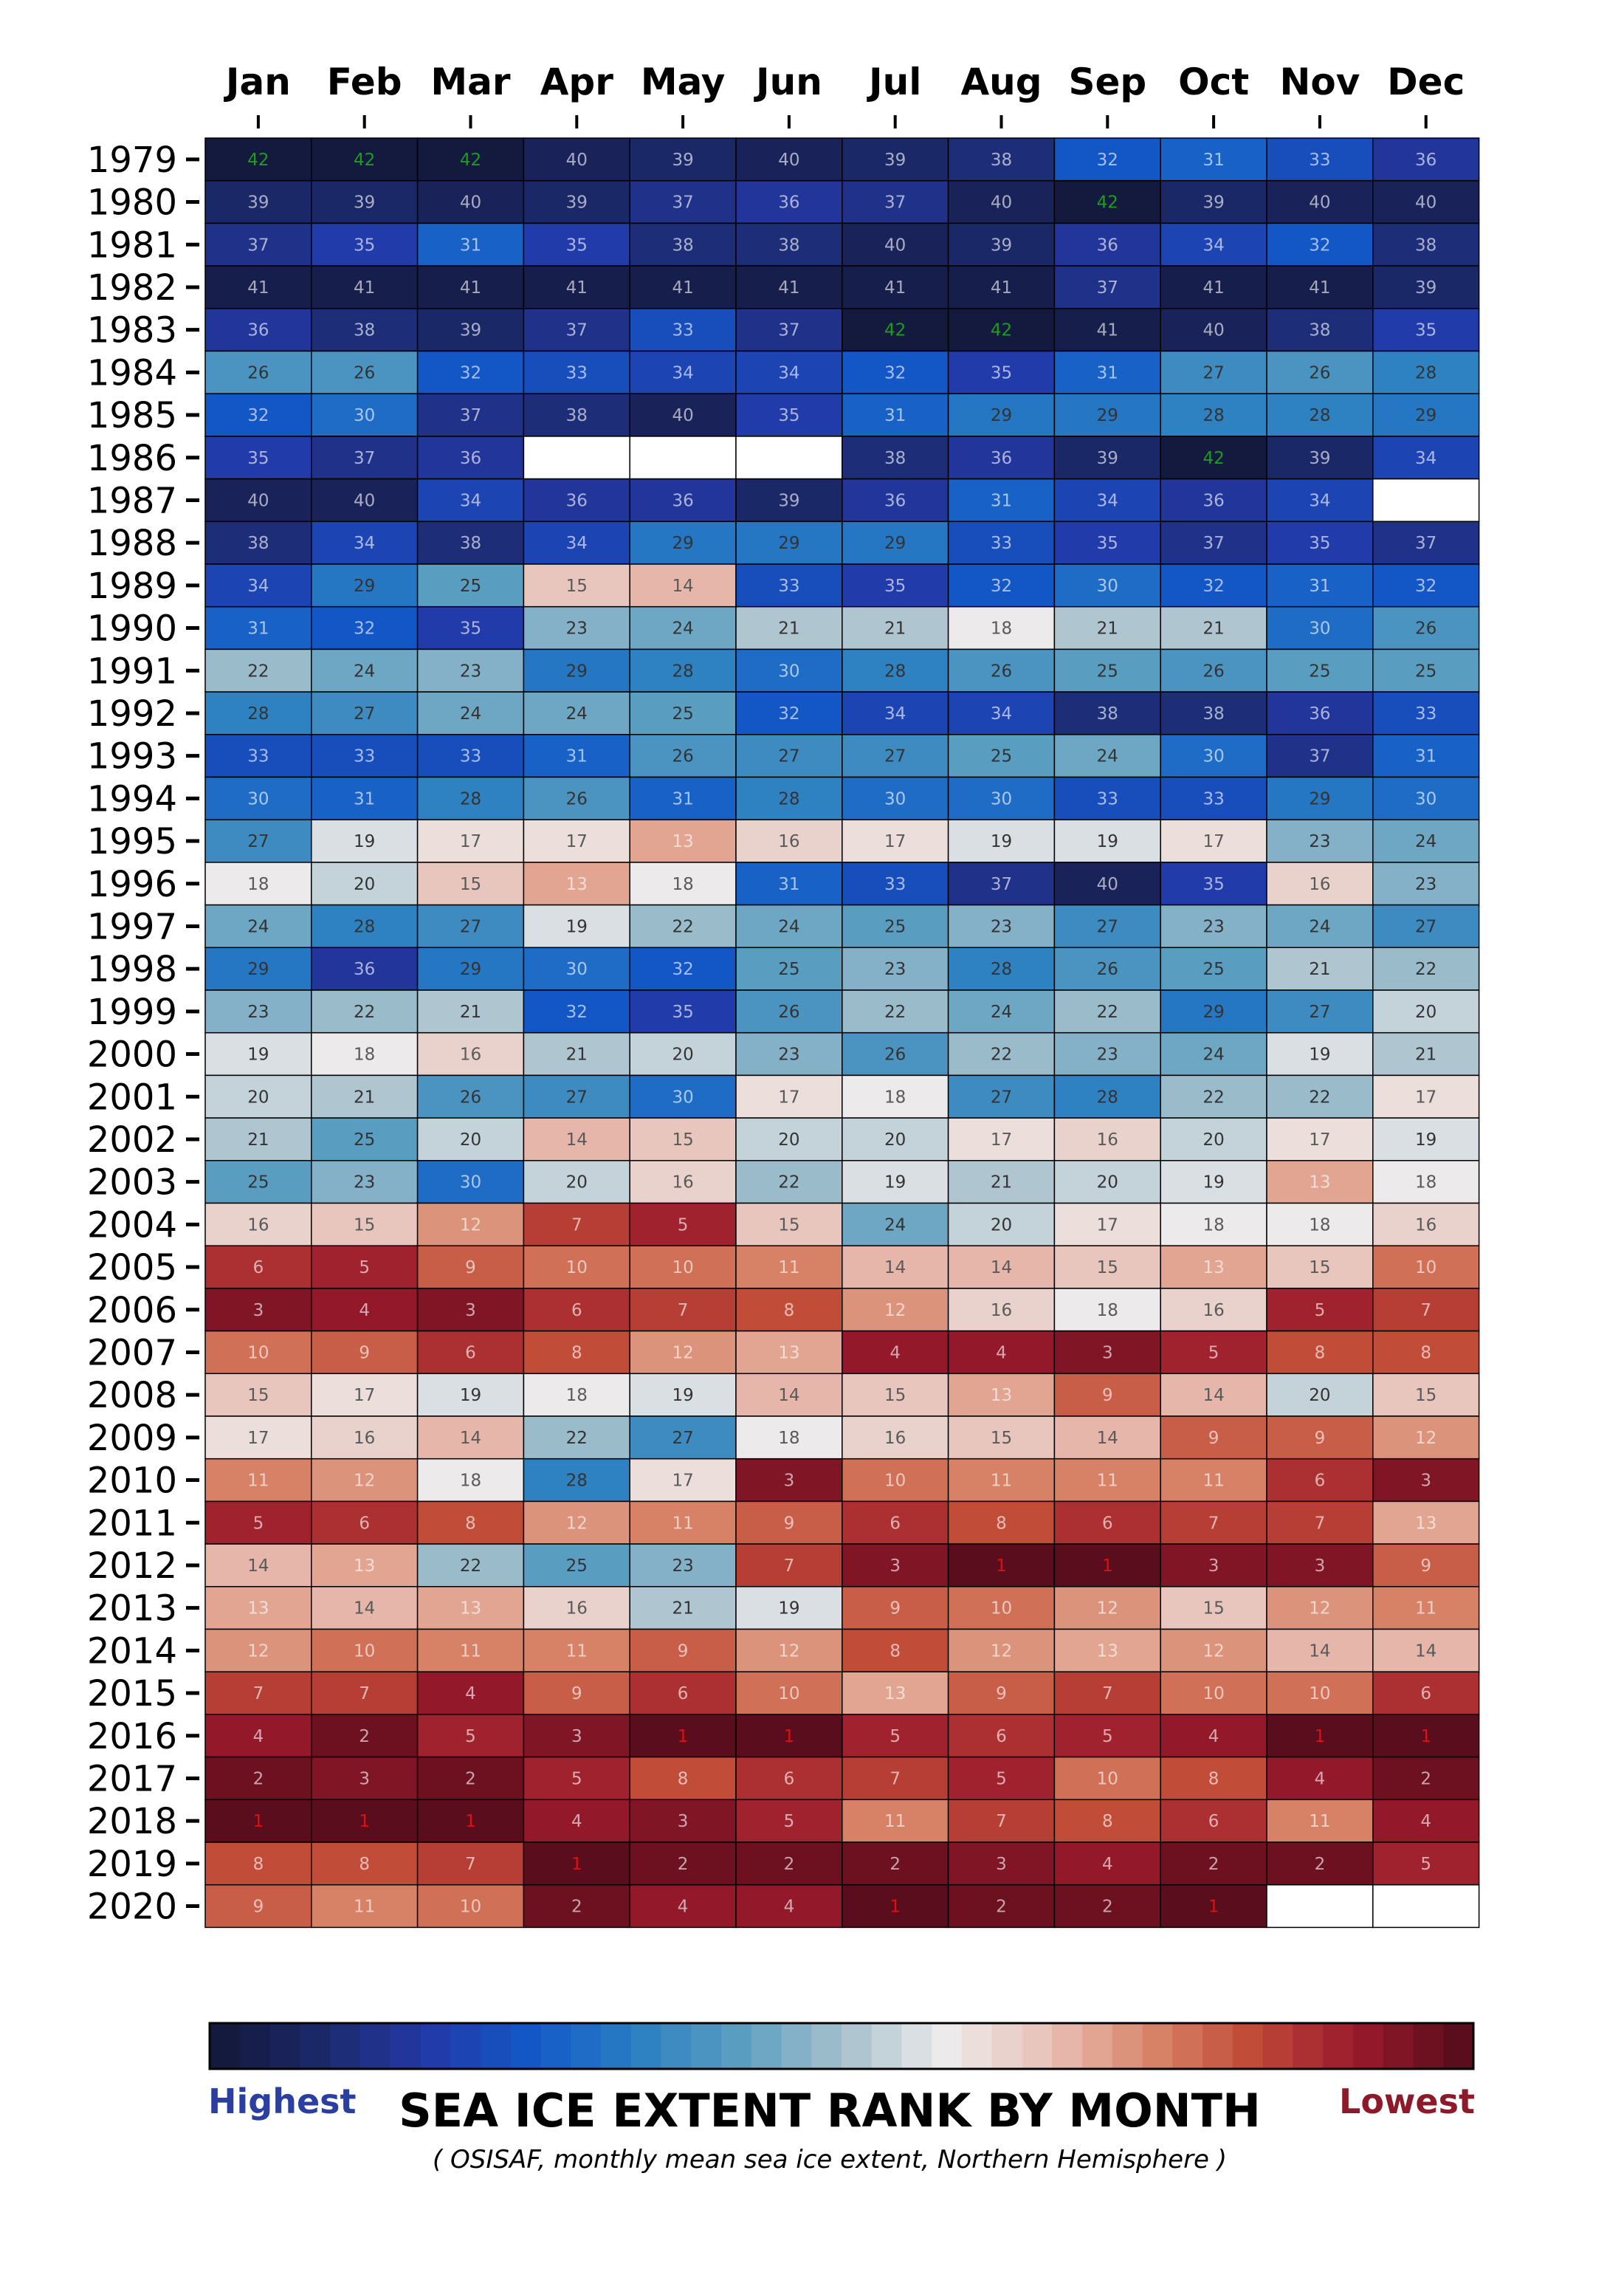  I want to click on heatmap-cell-1996-aug, so click(1001, 884).